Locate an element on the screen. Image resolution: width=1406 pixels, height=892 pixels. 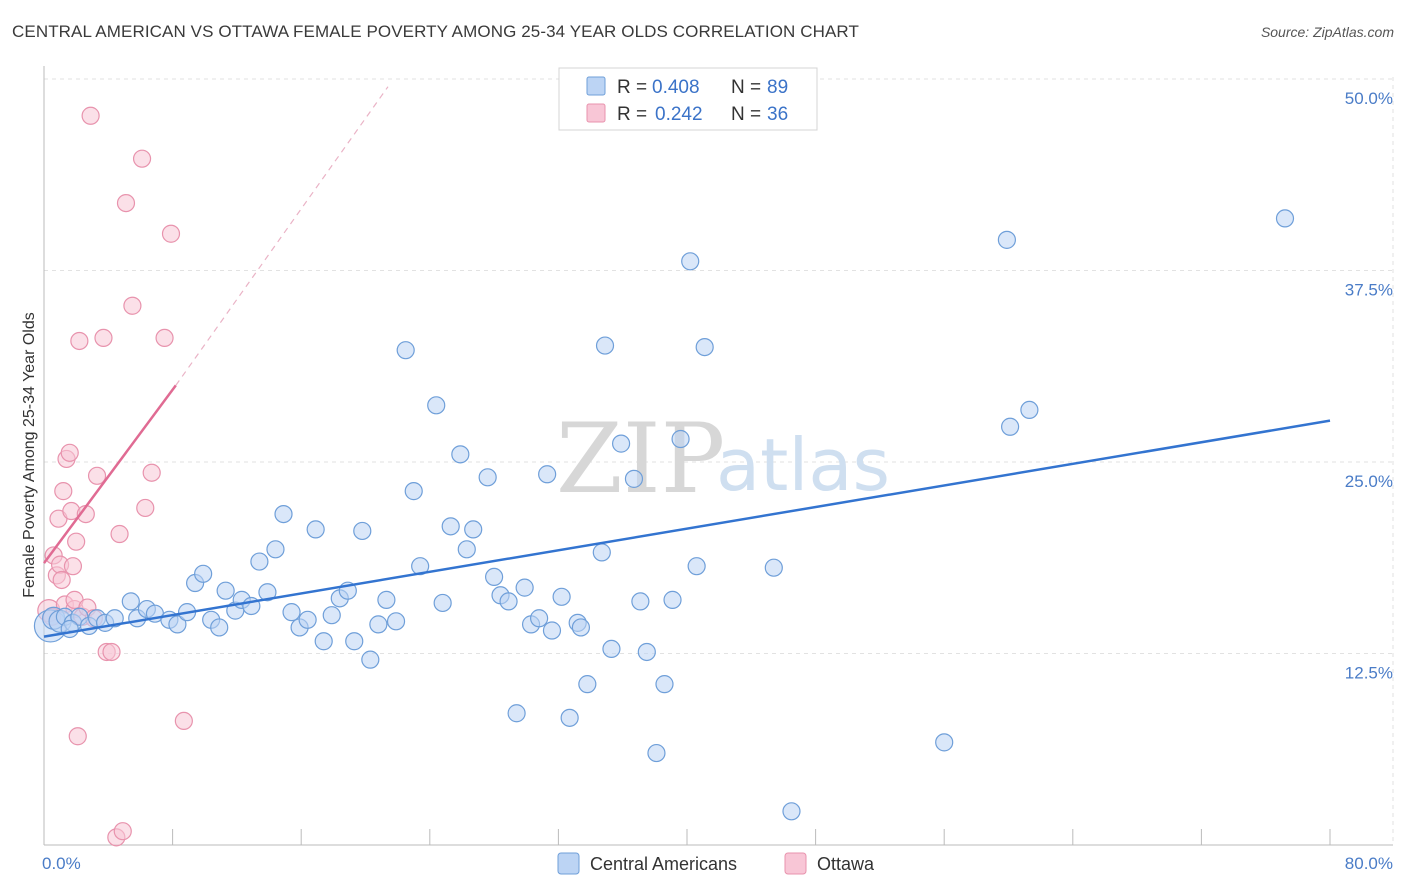
legend-n-value-2: 36 is located at coordinates (777, 114).